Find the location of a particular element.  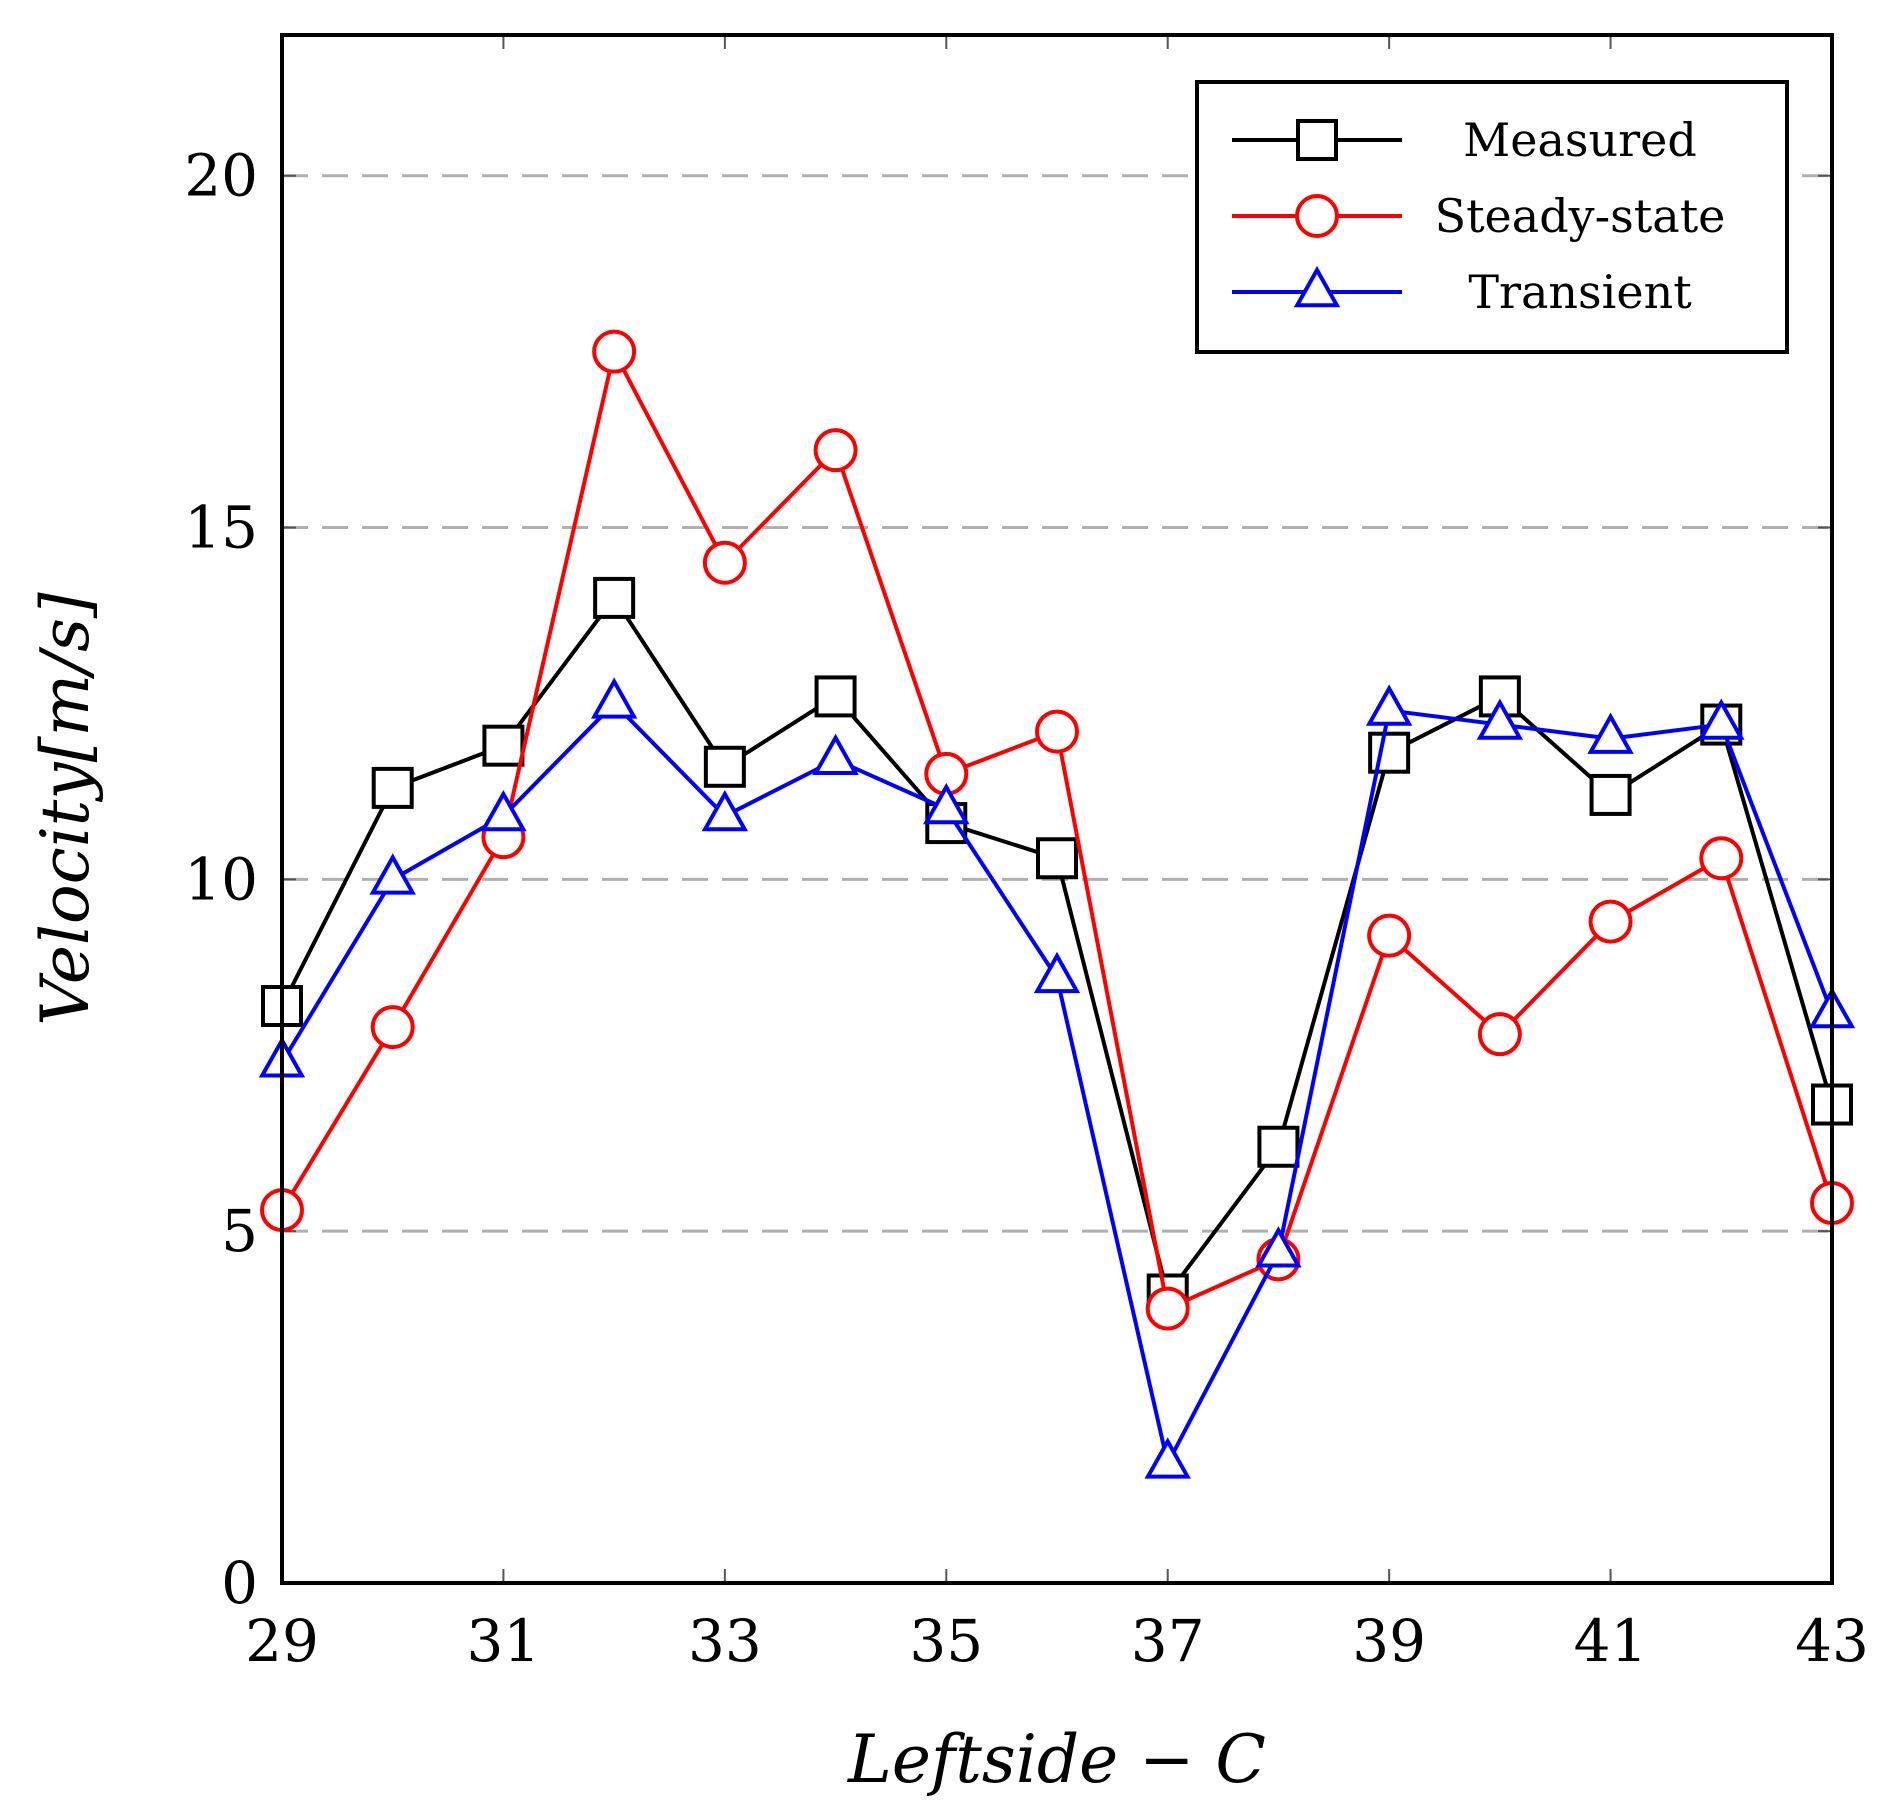

x-tick-label: 31 is located at coordinates (504, 1641).